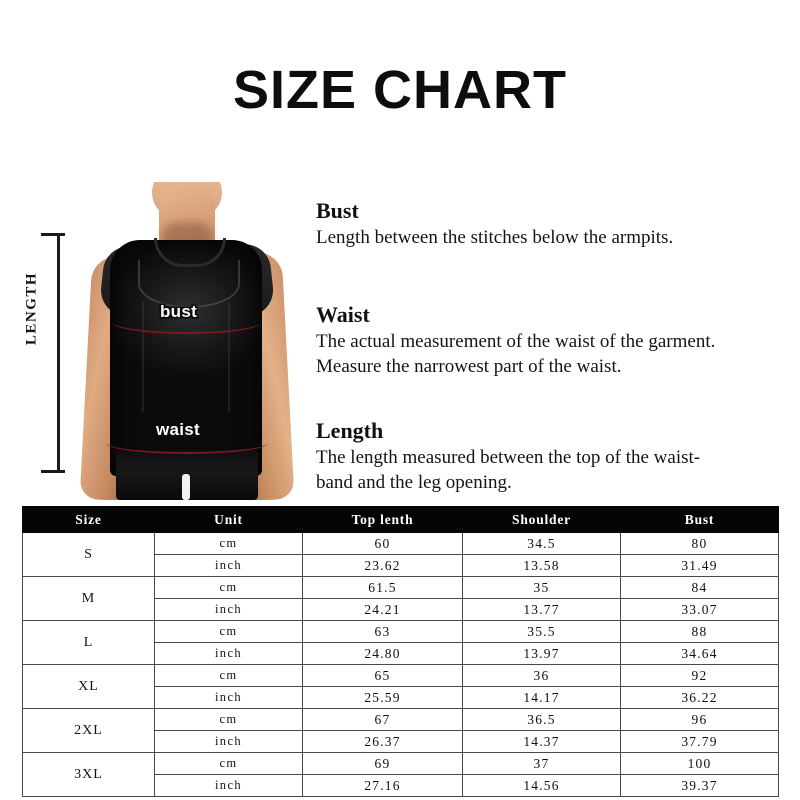  I want to click on garment-chevron-seam, so click(189, 284).